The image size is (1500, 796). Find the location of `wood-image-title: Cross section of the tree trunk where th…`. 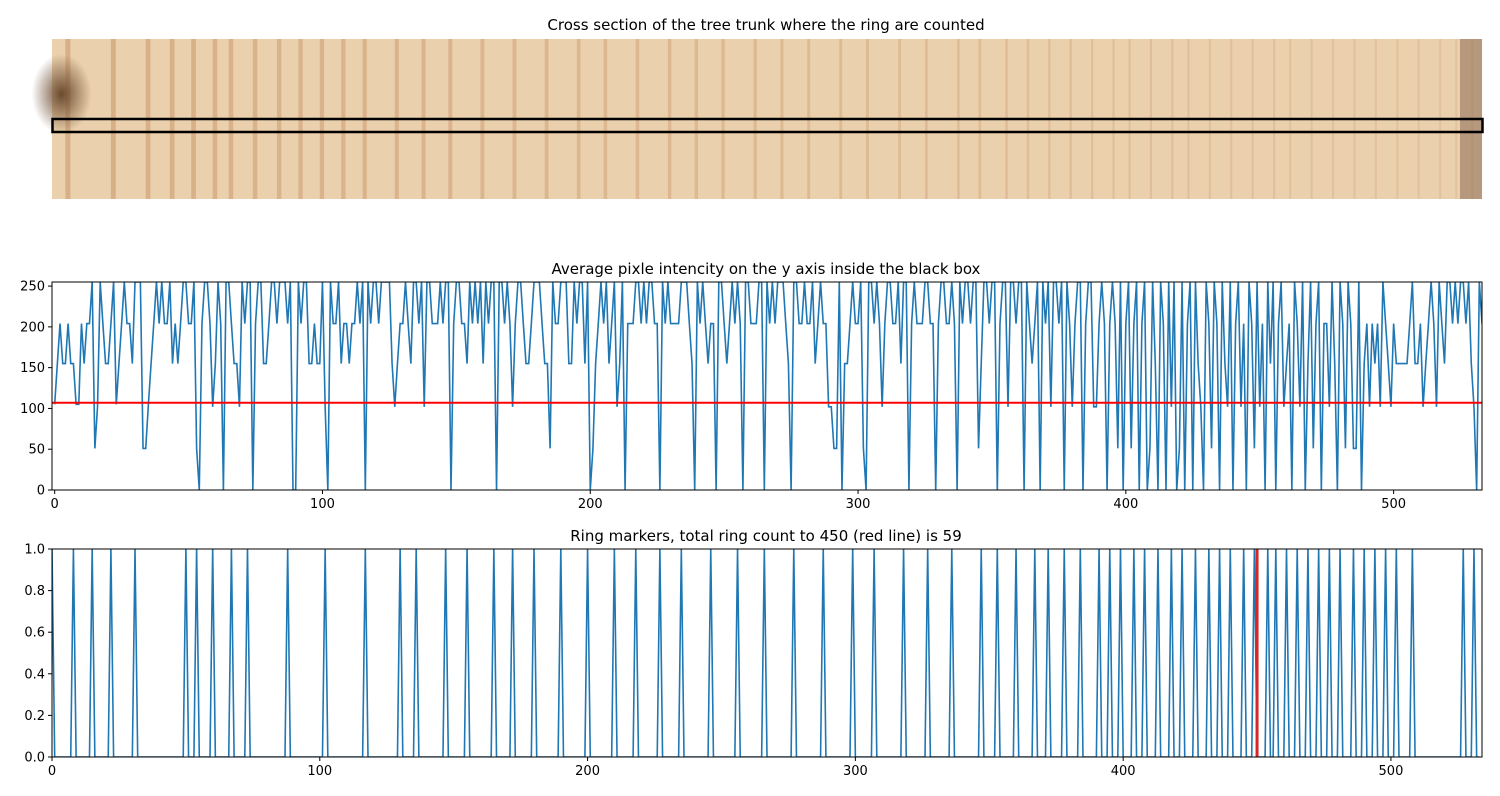

wood-image-title: Cross section of the tree trunk where th… is located at coordinates (765, 25).